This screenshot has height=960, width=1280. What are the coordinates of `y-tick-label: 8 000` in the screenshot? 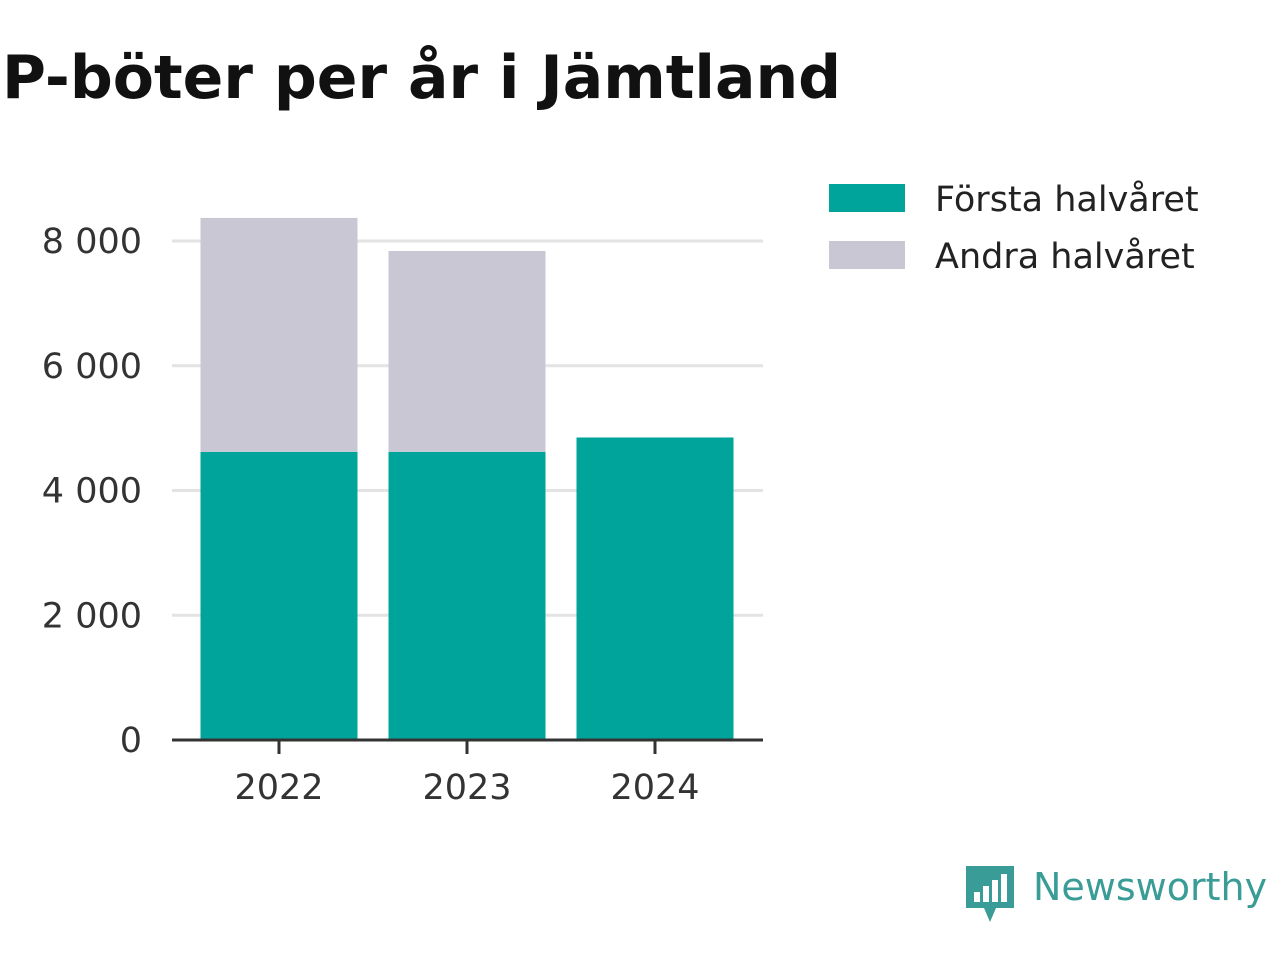 It's located at (92, 242).